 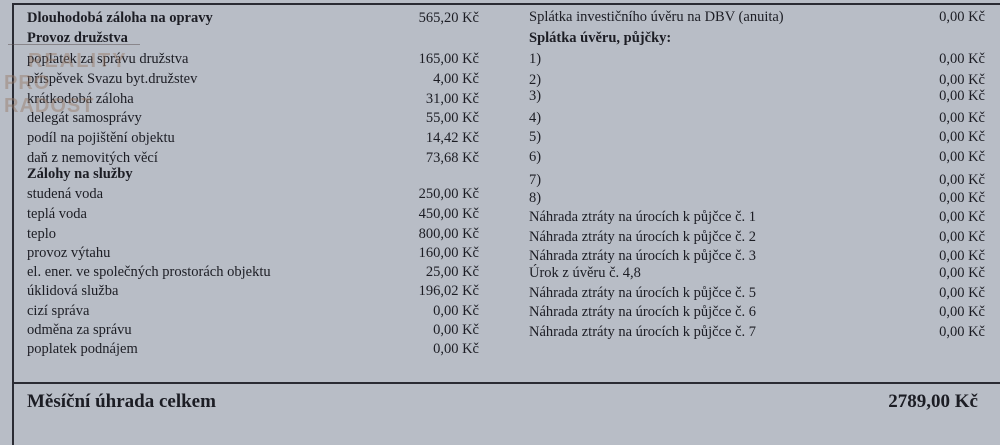 I want to click on row-label: úklidová služba, so click(x=73, y=291).